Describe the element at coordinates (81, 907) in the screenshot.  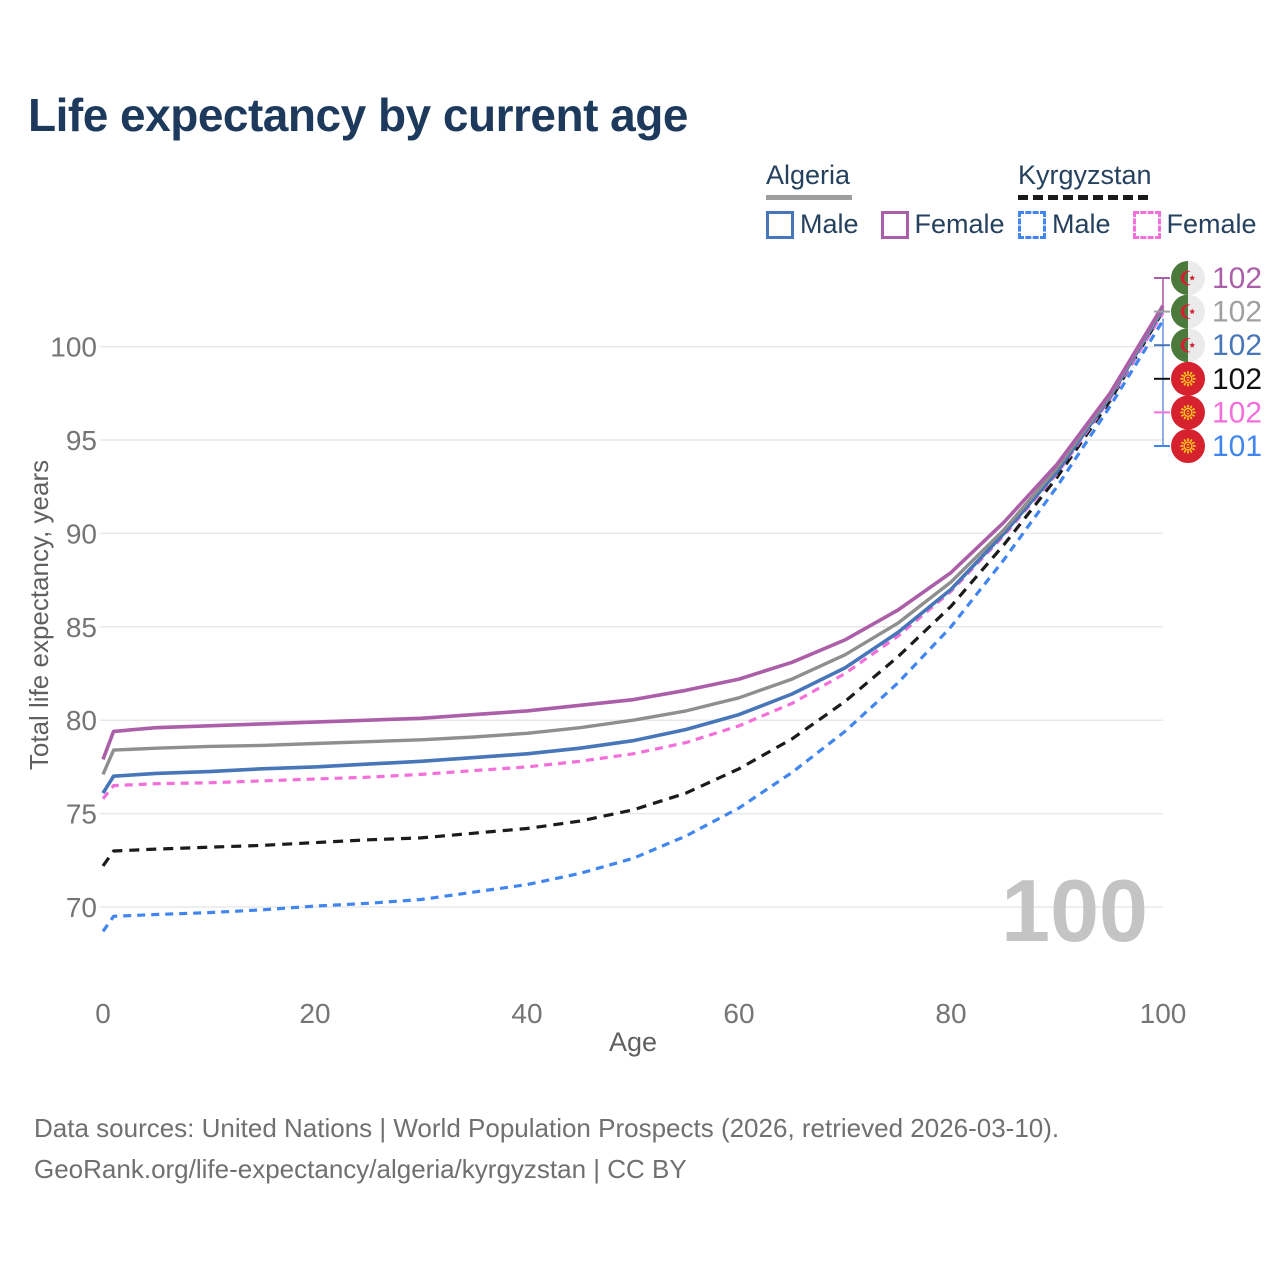
I see `y-tick-70: 70` at that location.